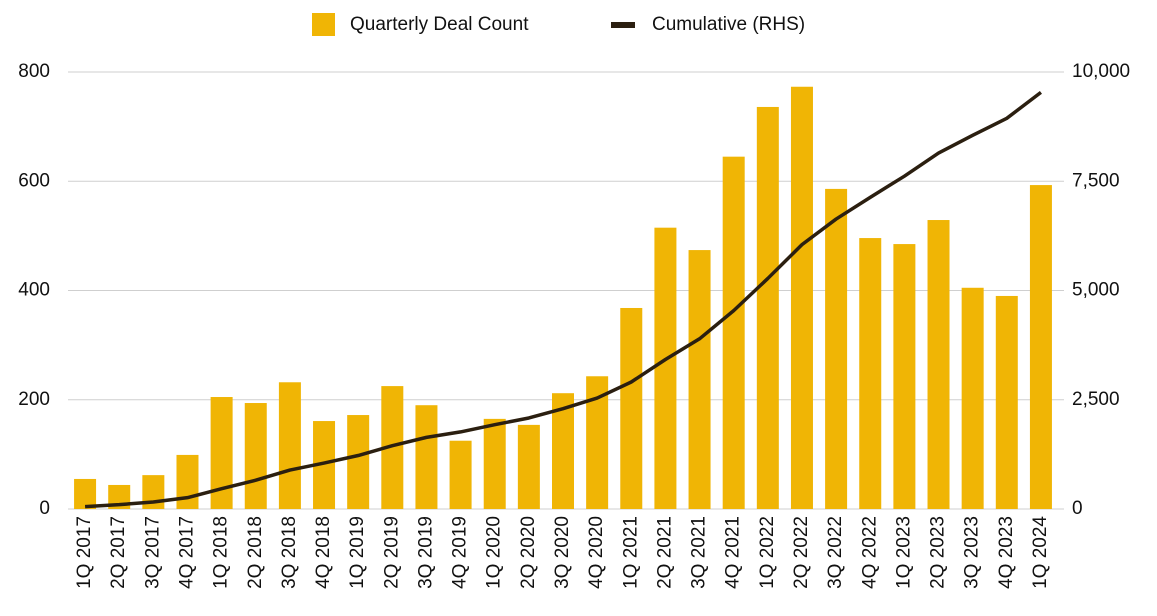 Image resolution: width=1157 pixels, height=616 pixels. I want to click on y-tick-label: 600, so click(34, 180).